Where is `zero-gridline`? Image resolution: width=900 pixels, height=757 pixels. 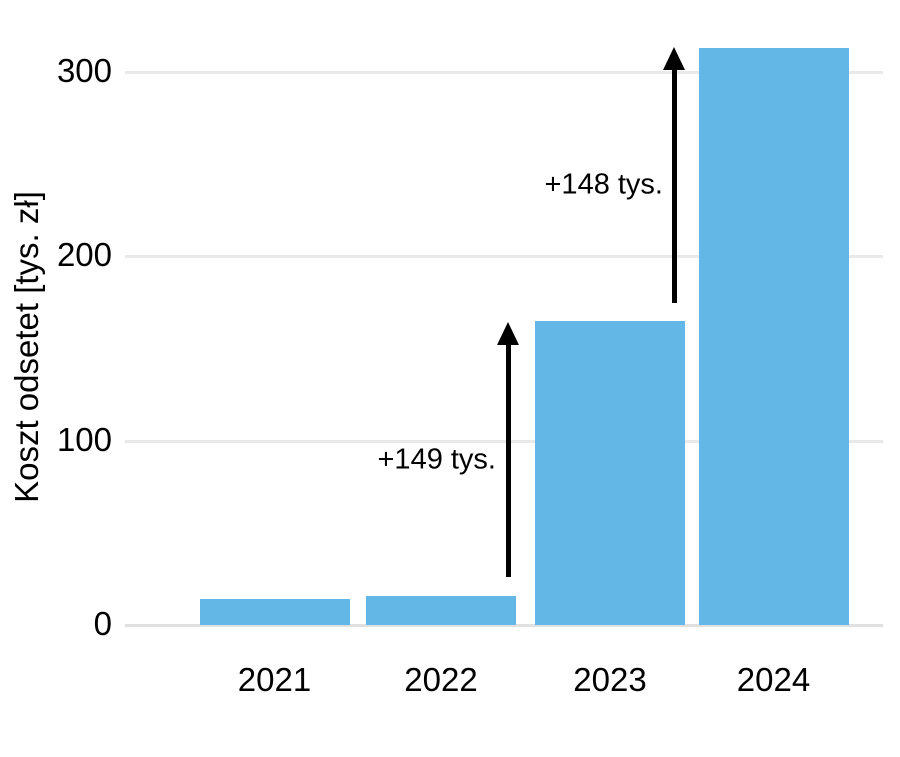
zero-gridline is located at coordinates (504, 625).